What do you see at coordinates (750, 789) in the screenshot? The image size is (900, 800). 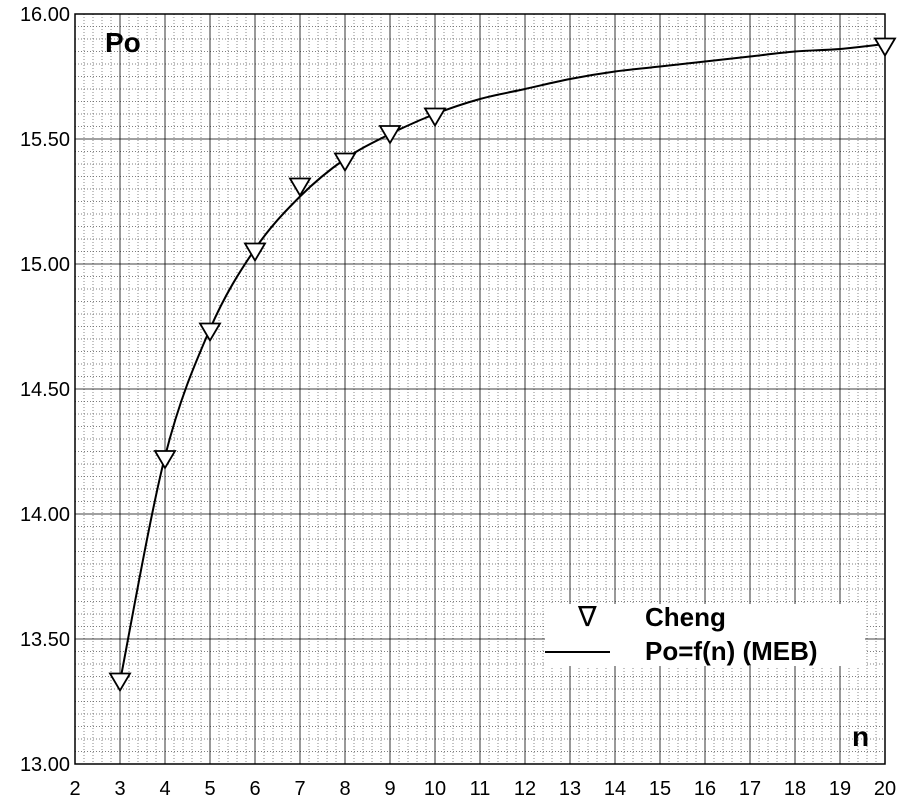 I see `x-tick-label: 17` at bounding box center [750, 789].